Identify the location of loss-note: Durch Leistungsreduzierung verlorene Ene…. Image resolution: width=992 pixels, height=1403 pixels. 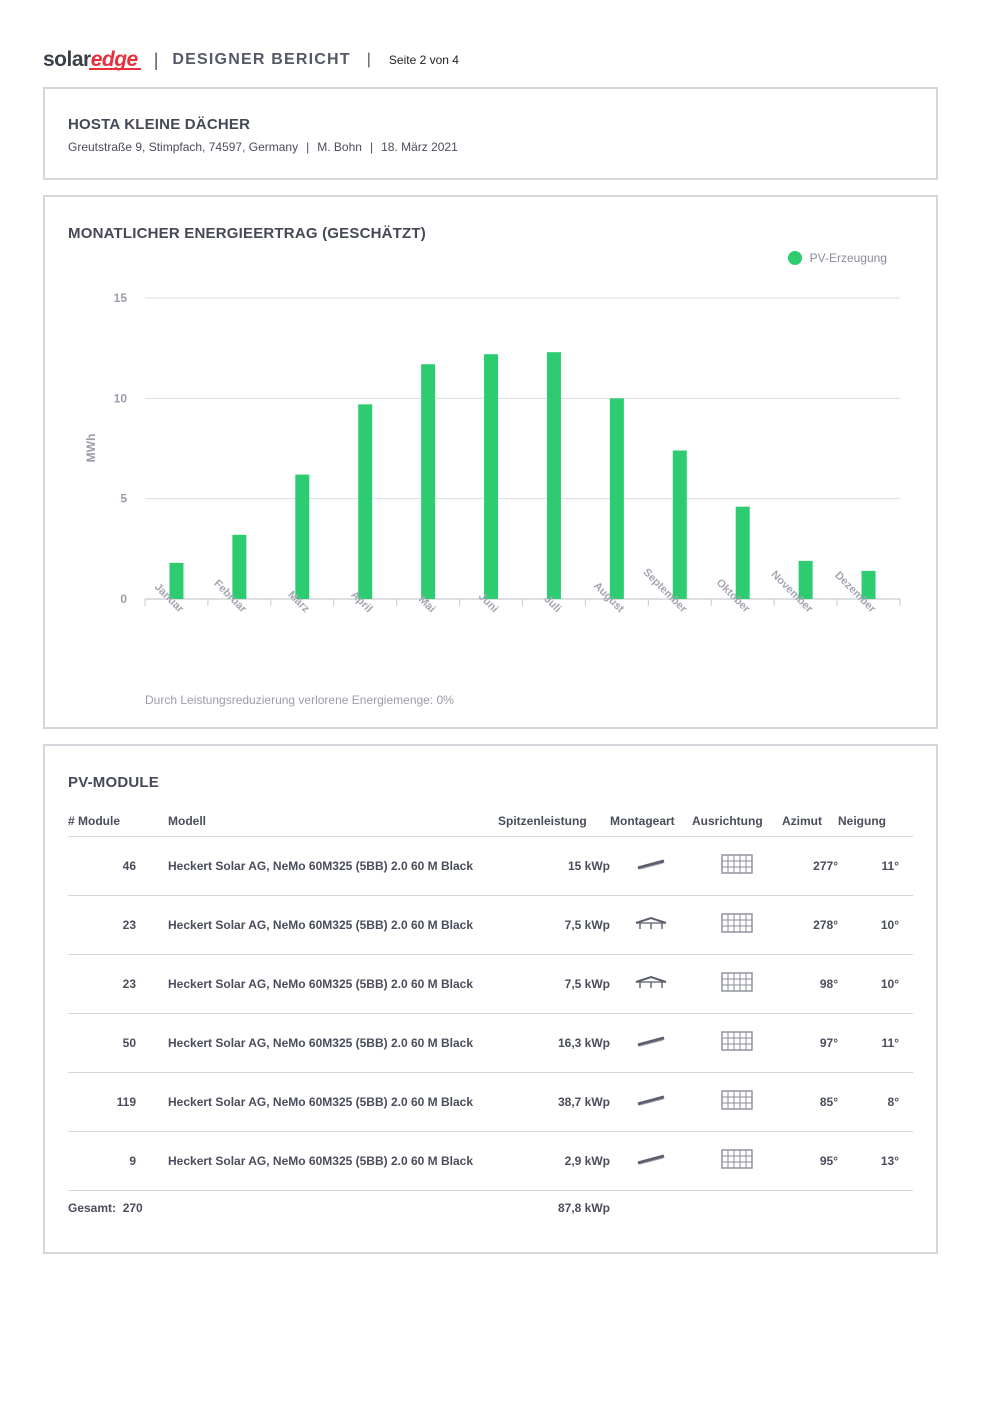
(299, 700).